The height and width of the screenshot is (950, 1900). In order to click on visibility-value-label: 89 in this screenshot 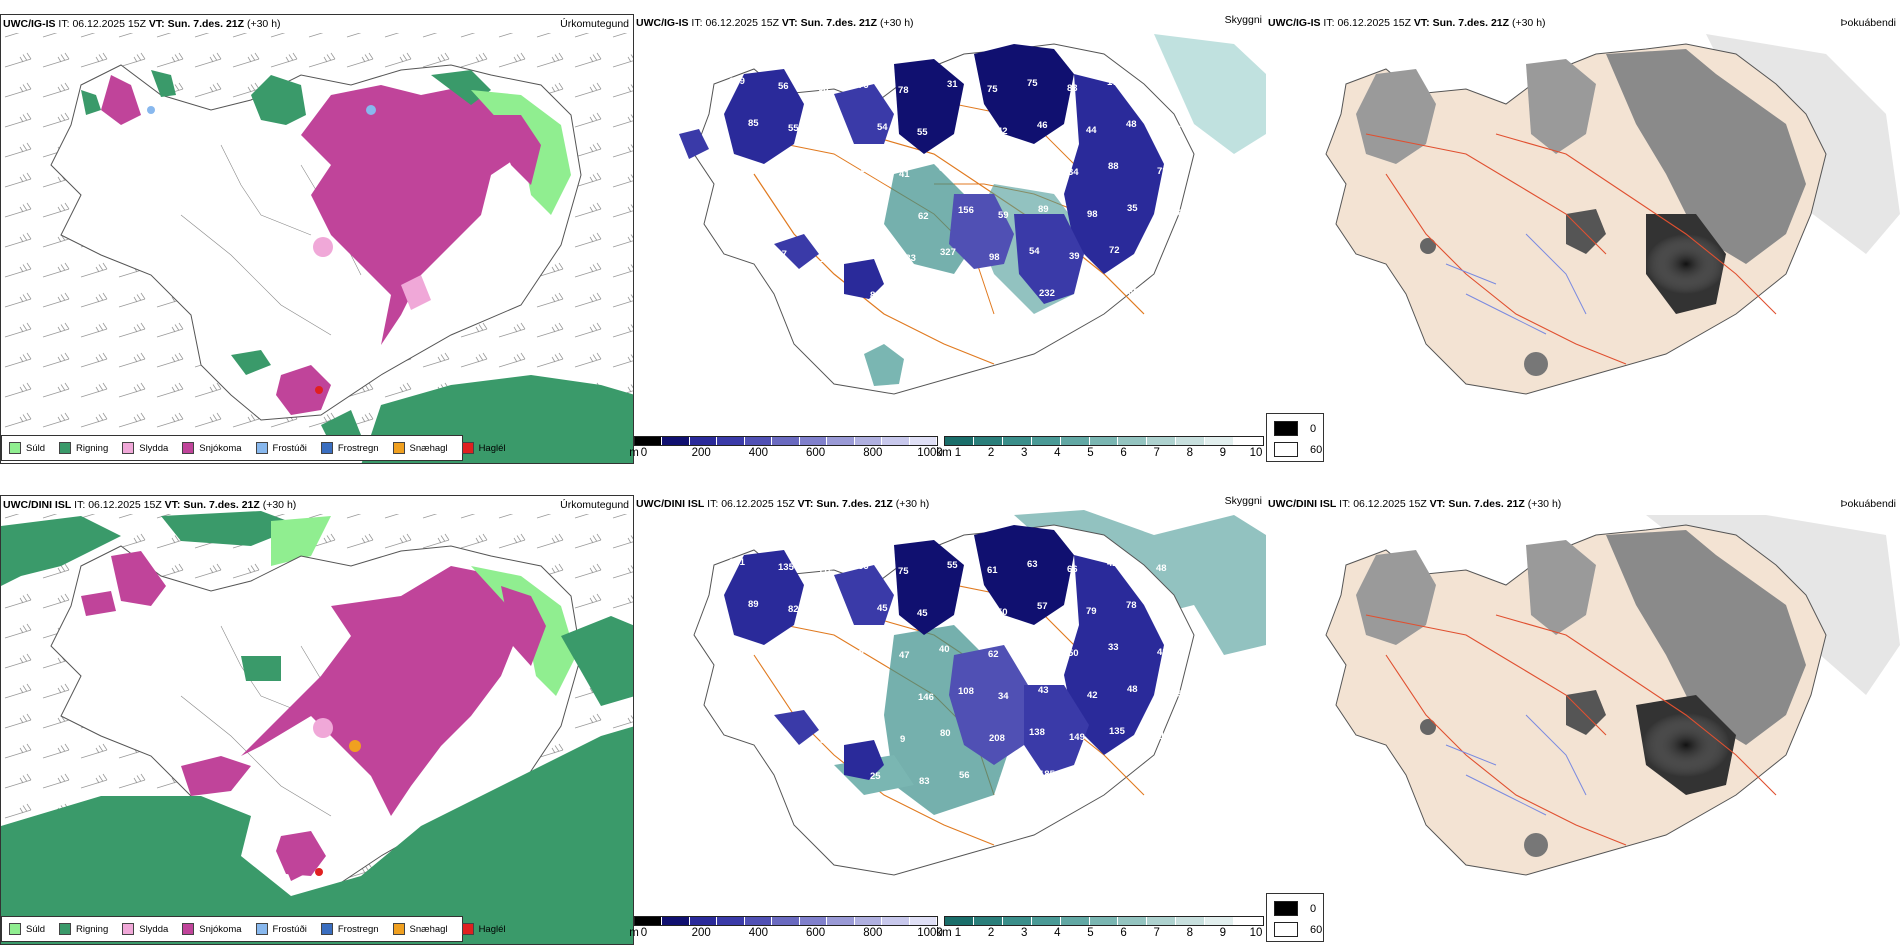, I will do `click(753, 604)`.